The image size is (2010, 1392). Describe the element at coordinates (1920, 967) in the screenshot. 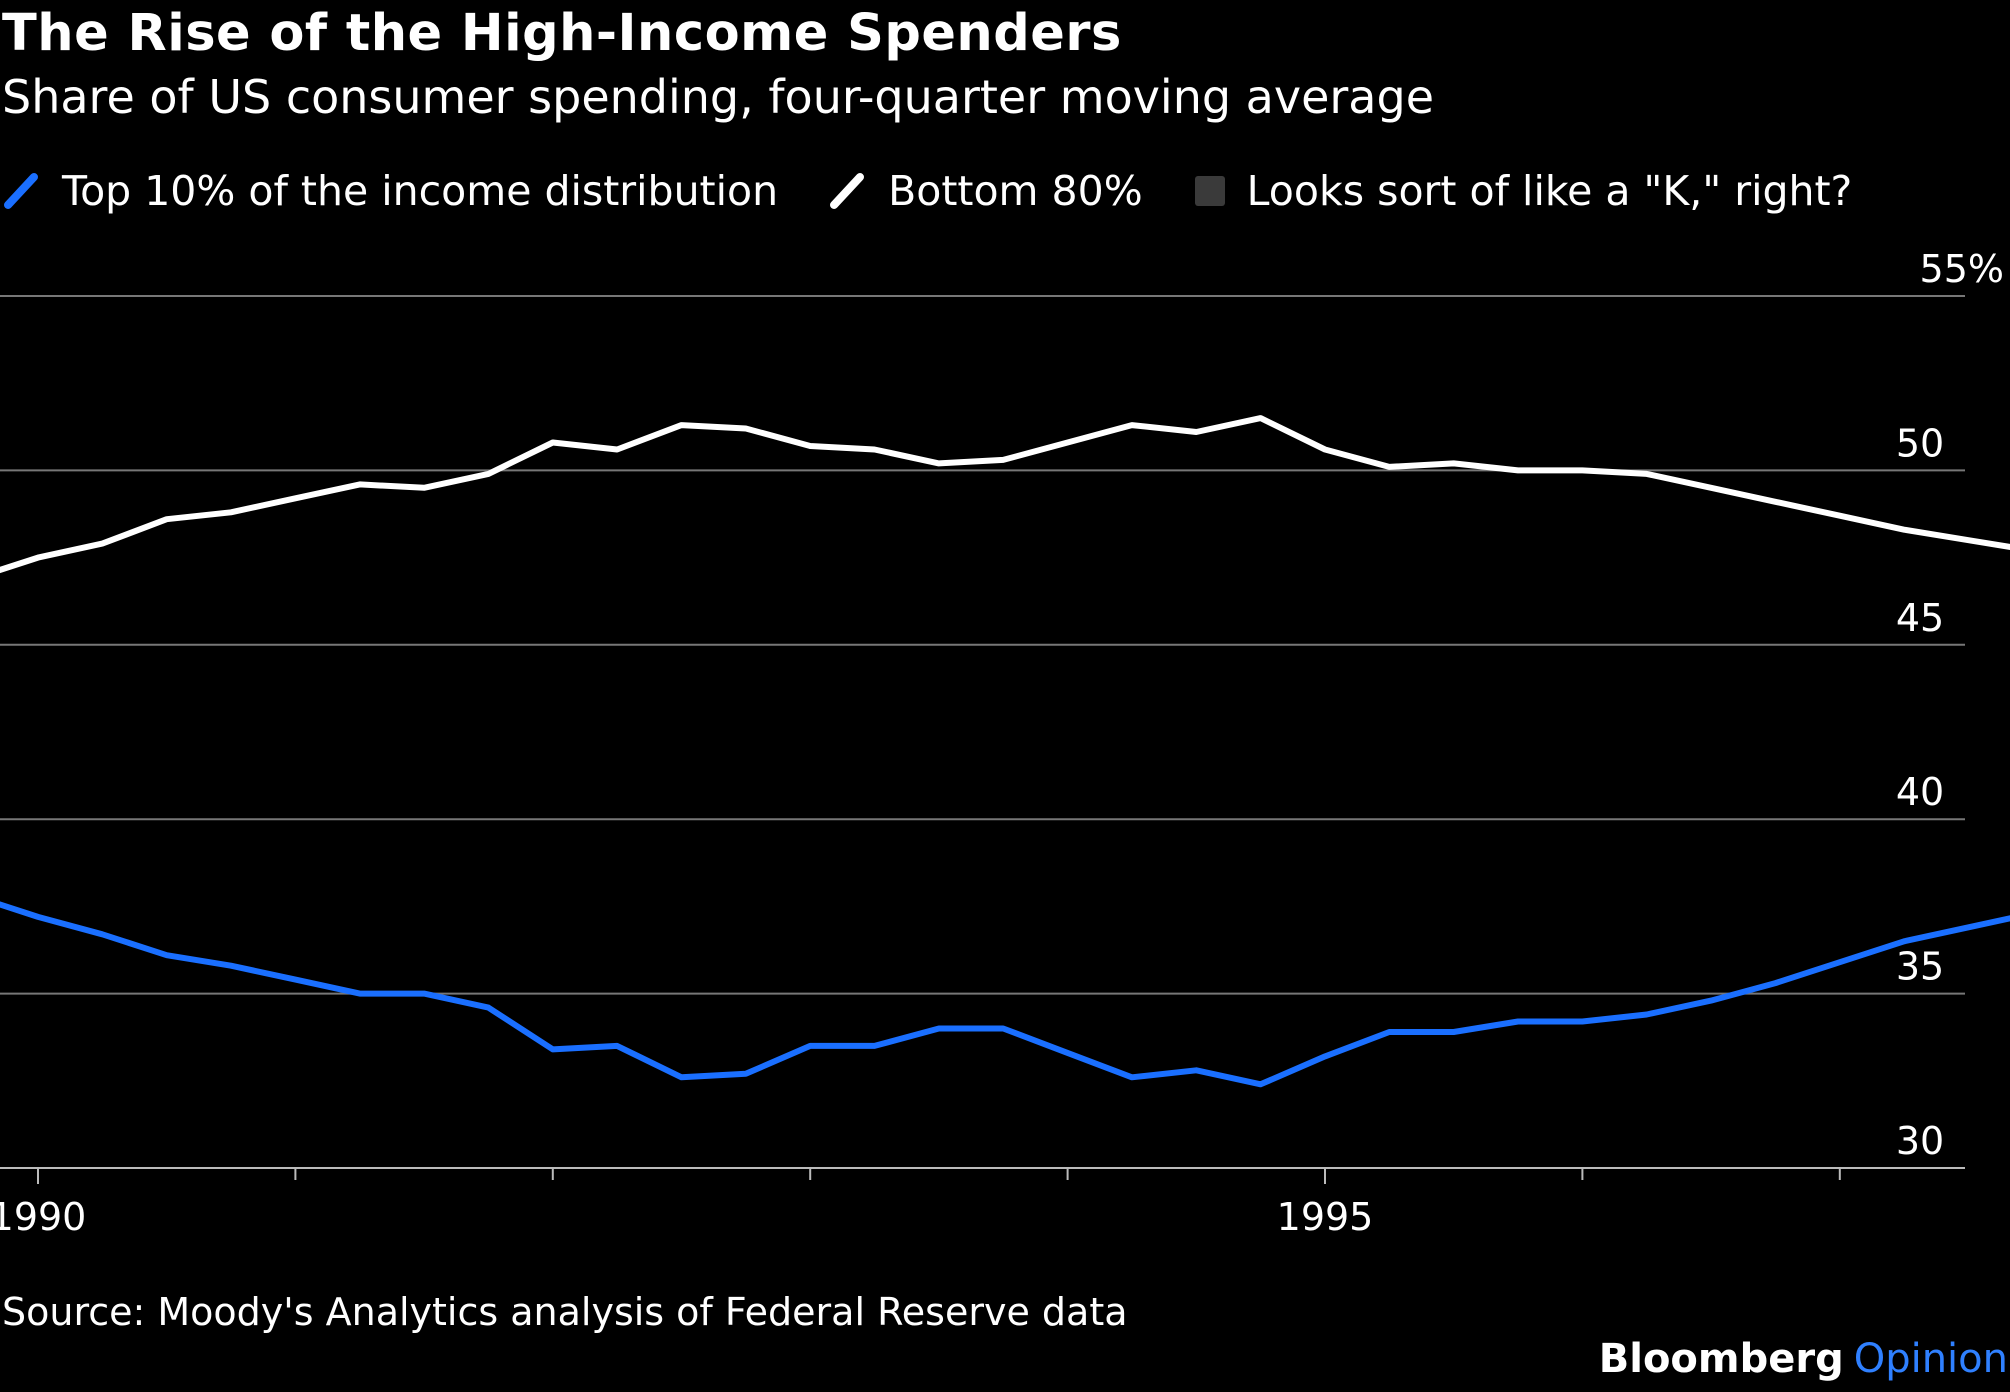

I see `y-tick-label: 35` at that location.